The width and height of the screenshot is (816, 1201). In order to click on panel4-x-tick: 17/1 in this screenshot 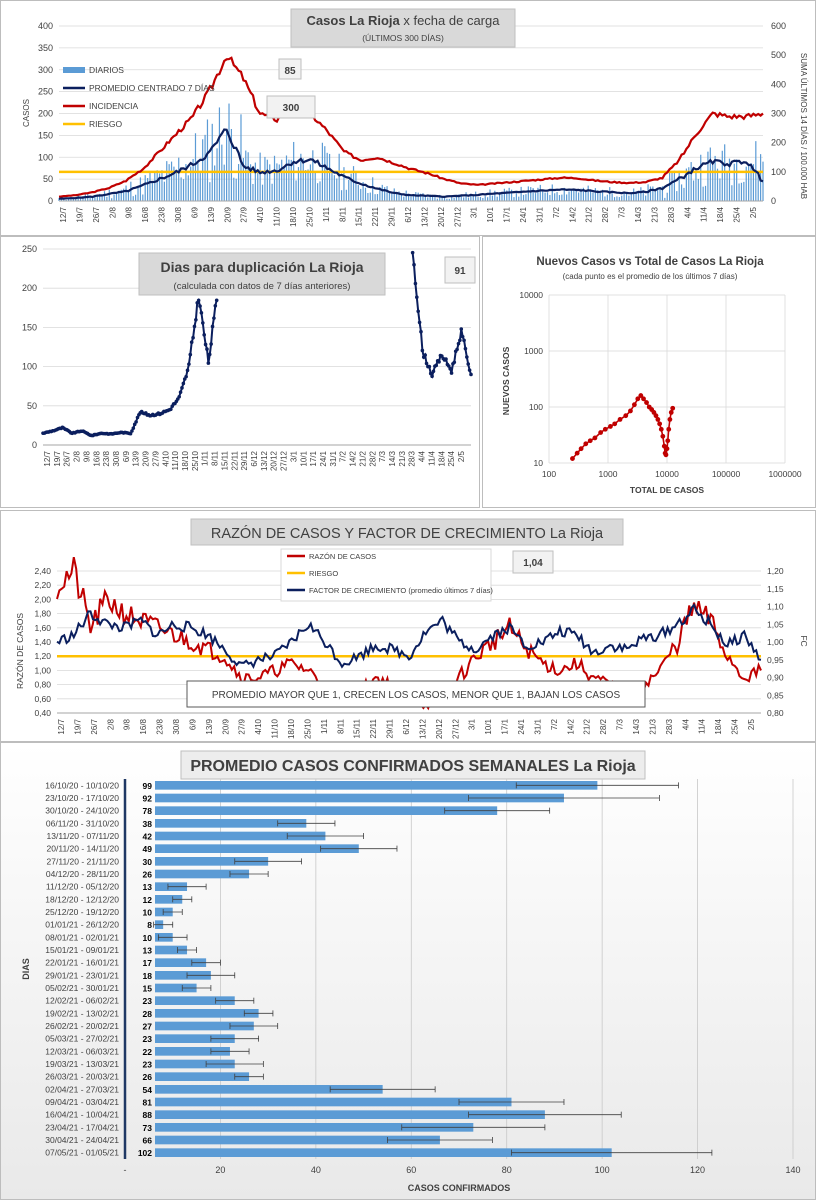, I will do `click(505, 726)`.